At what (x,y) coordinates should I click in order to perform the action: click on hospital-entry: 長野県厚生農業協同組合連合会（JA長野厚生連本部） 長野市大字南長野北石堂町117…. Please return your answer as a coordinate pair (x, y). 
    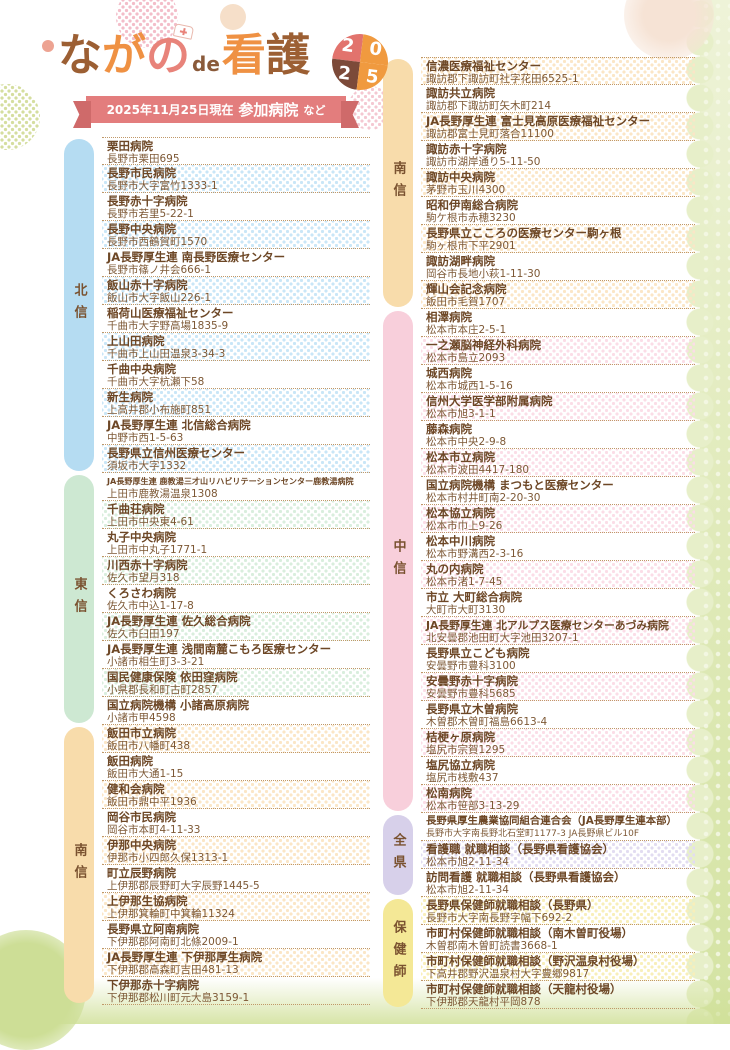
    Looking at the image, I should click on (558, 827).